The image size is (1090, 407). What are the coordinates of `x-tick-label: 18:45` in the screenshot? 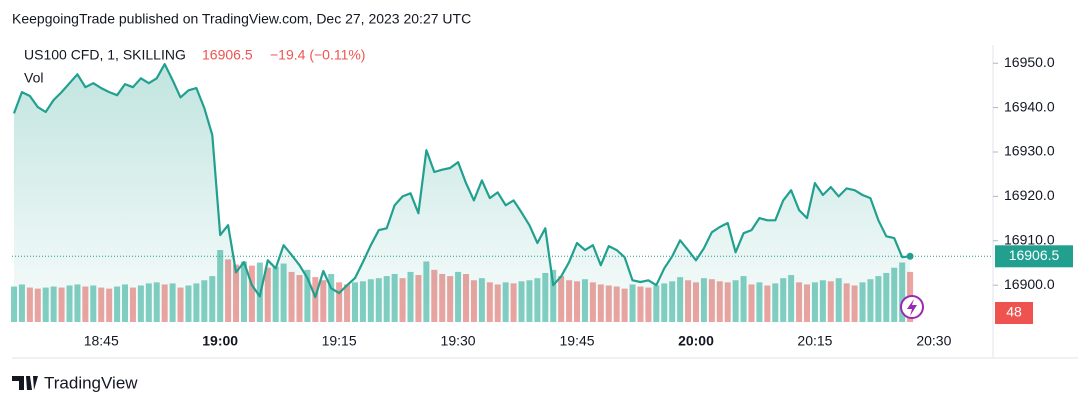 It's located at (101, 341).